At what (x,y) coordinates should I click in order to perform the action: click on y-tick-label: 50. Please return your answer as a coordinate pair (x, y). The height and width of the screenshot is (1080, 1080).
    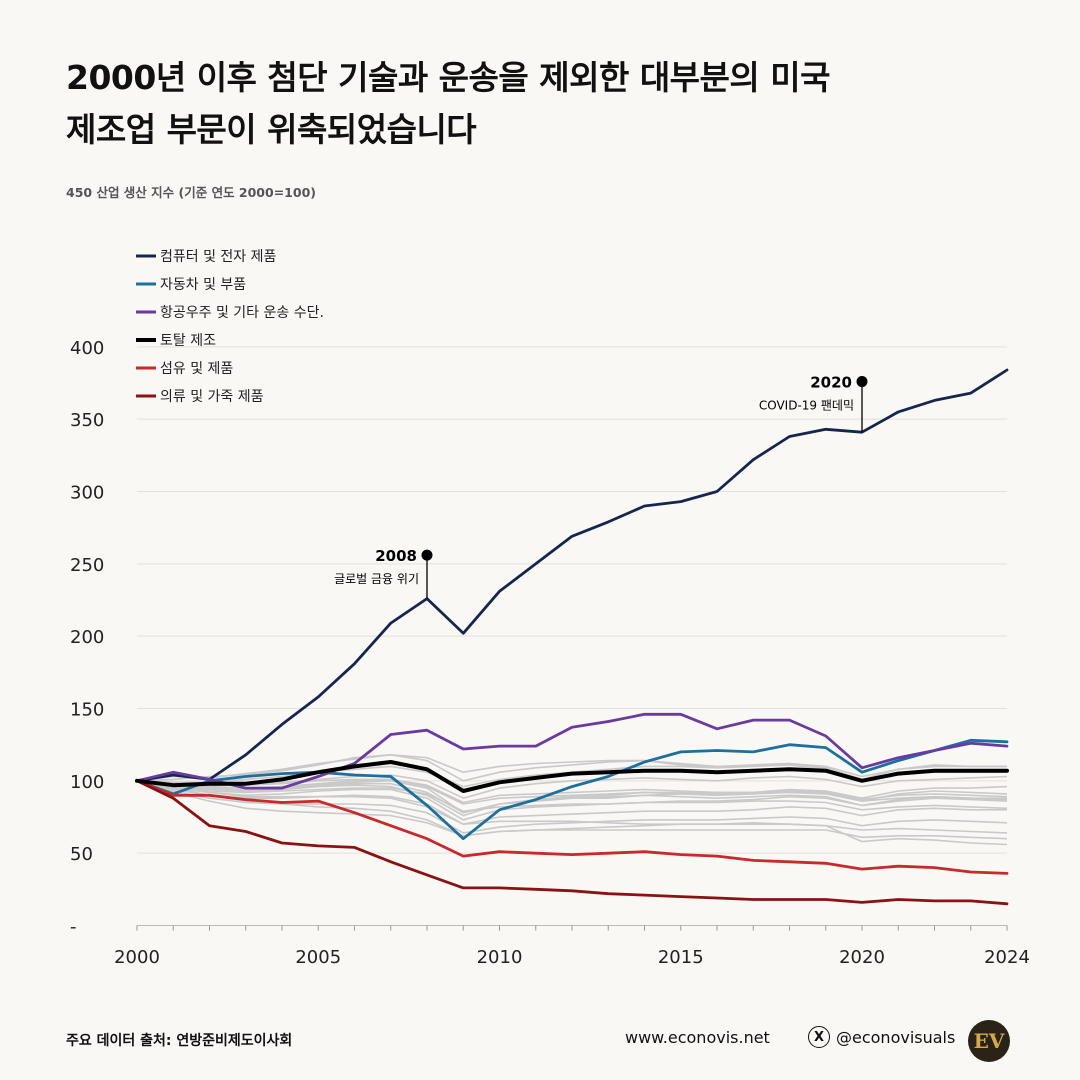
    Looking at the image, I should click on (81, 854).